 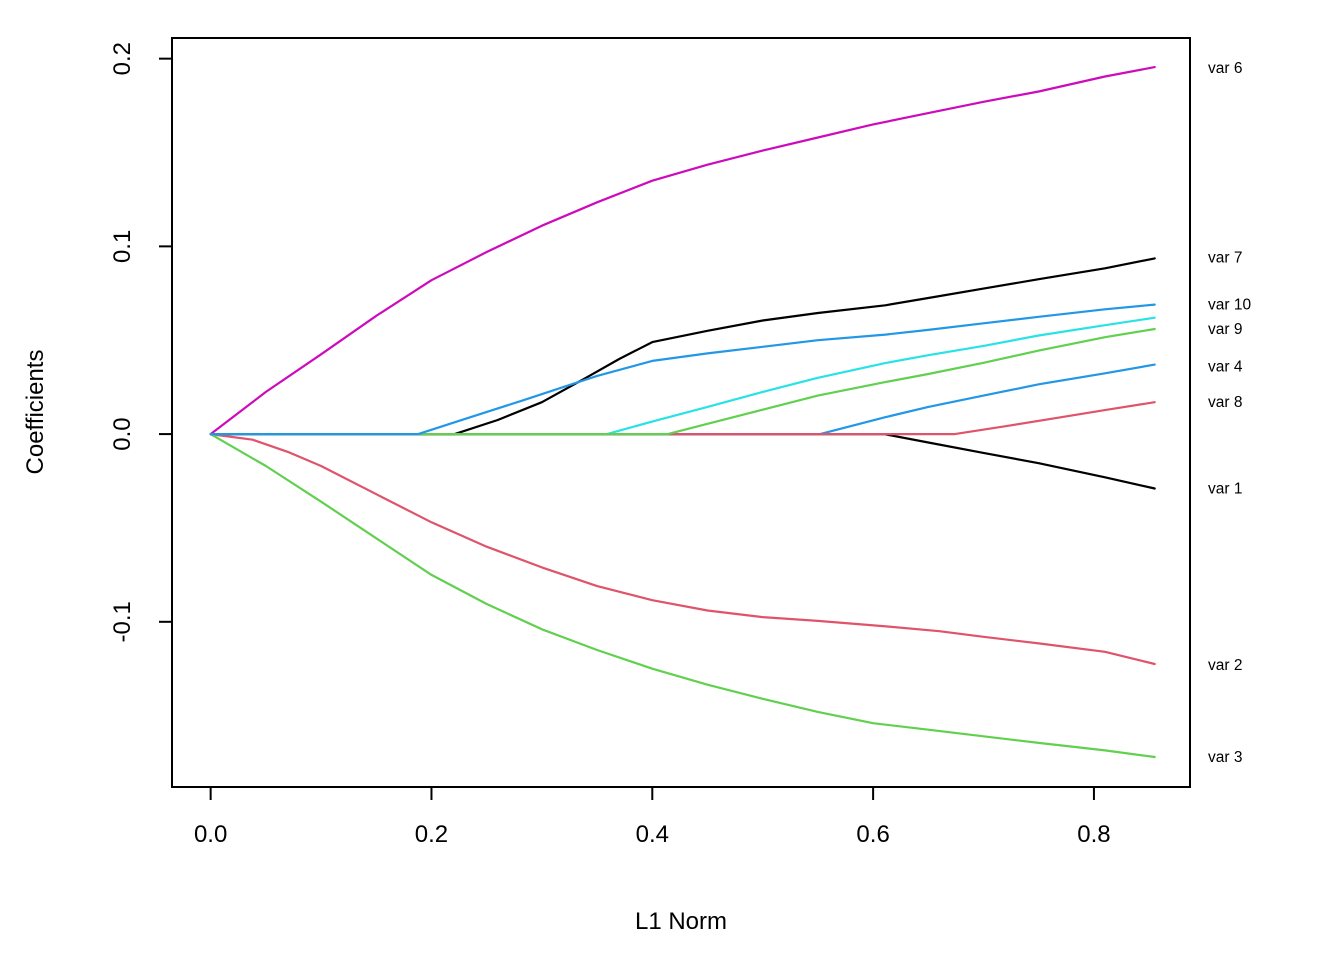 What do you see at coordinates (1225, 757) in the screenshot?
I see `end-label-var3: var 3` at bounding box center [1225, 757].